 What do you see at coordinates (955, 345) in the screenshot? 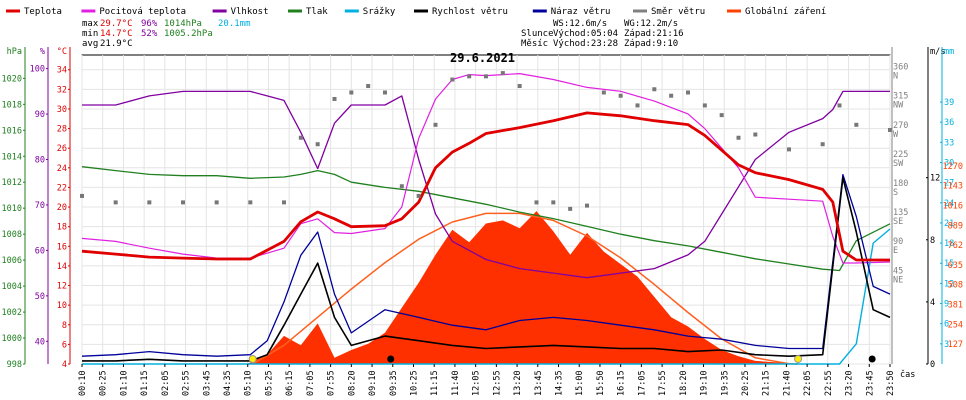
I see `radiation-tick-label: 127` at bounding box center [955, 345].